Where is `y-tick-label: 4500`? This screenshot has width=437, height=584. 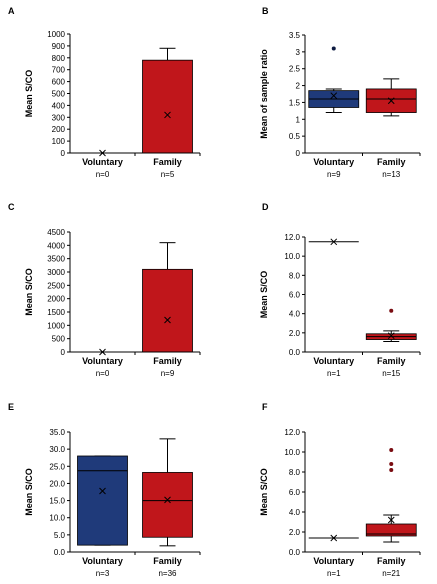
y-tick-label: 4500 is located at coordinates (56, 232).